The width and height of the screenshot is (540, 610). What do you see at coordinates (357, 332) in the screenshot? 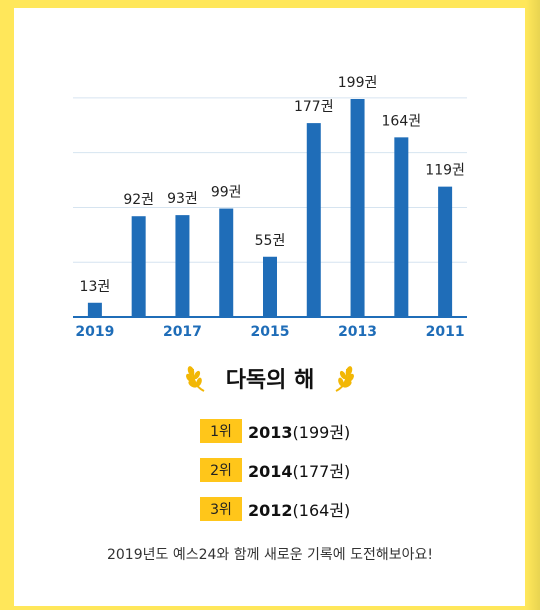
I see `x-tick-label: 2013` at bounding box center [357, 332].